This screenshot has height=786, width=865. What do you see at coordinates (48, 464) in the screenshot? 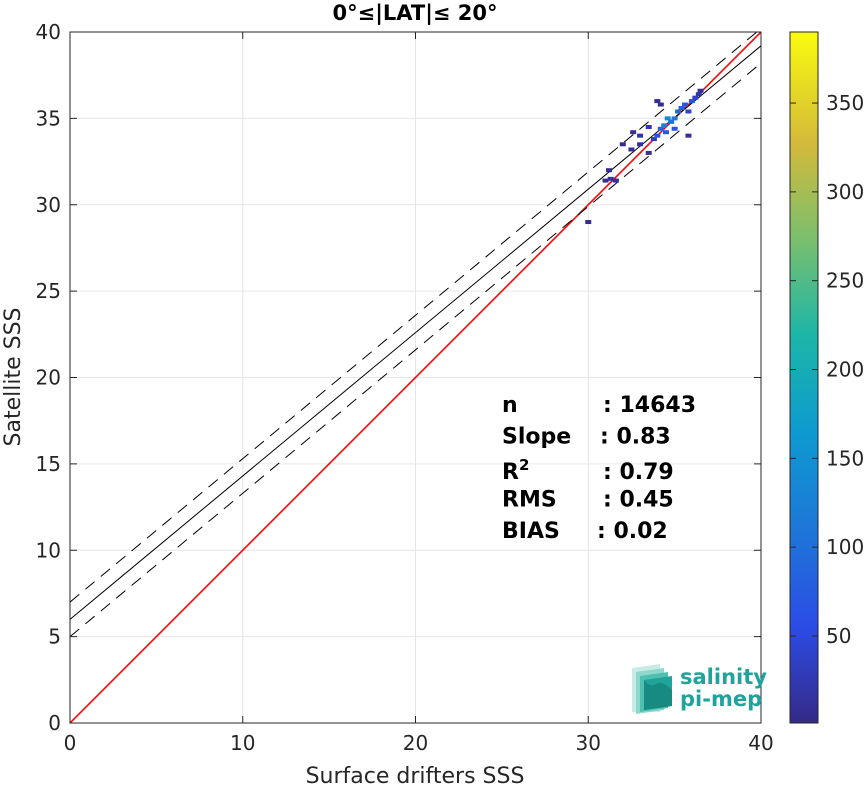
I see `y-tick-label: 15` at bounding box center [48, 464].